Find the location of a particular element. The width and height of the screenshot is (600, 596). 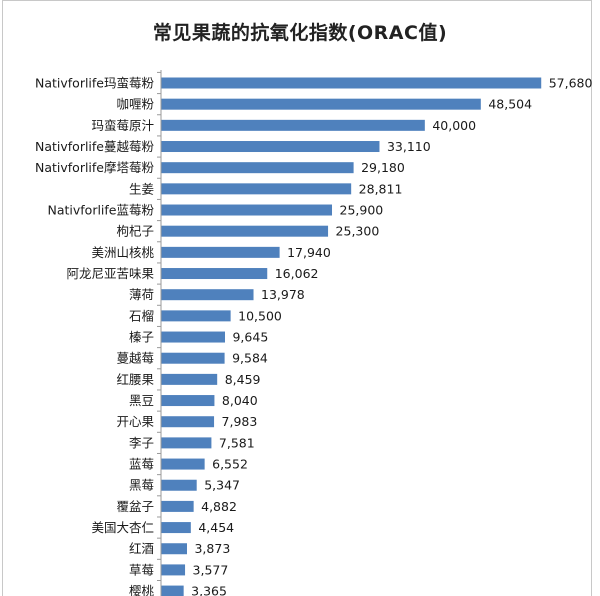

category-label: 蓝莓 is located at coordinates (141, 464).